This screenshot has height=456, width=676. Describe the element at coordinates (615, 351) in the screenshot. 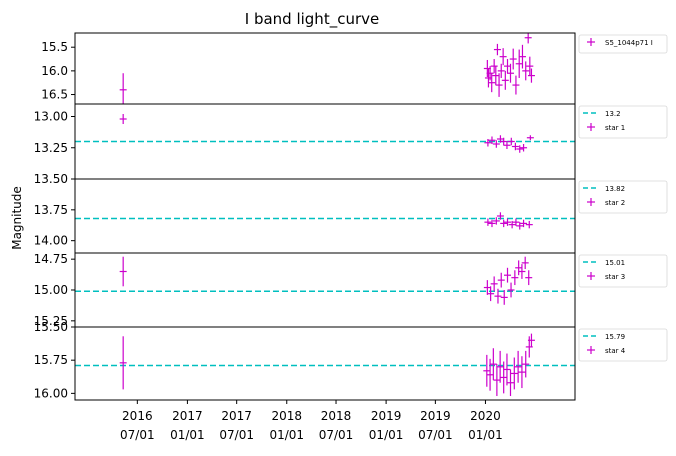

I see `legend-label: star 4` at that location.